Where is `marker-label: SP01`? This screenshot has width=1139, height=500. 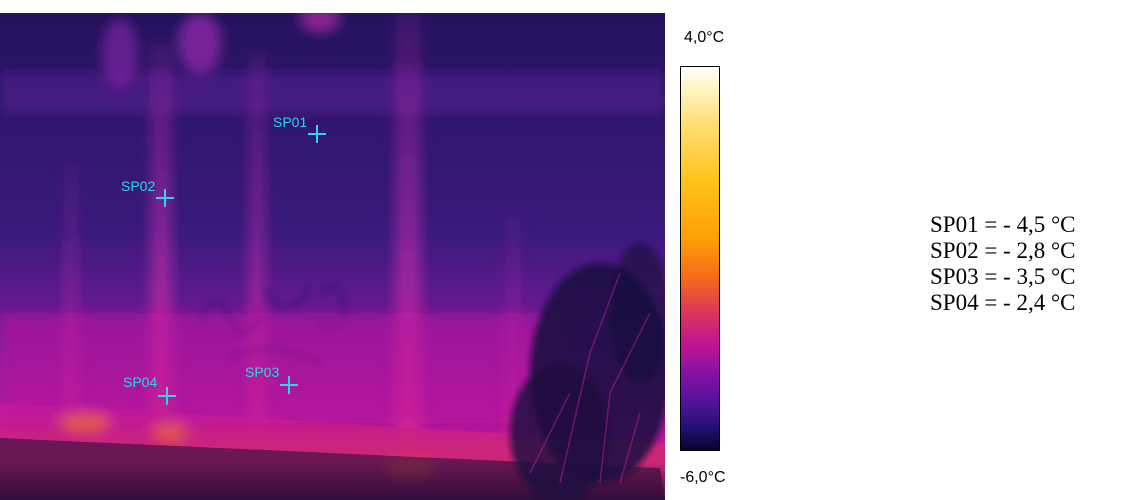 marker-label: SP01 is located at coordinates (290, 122).